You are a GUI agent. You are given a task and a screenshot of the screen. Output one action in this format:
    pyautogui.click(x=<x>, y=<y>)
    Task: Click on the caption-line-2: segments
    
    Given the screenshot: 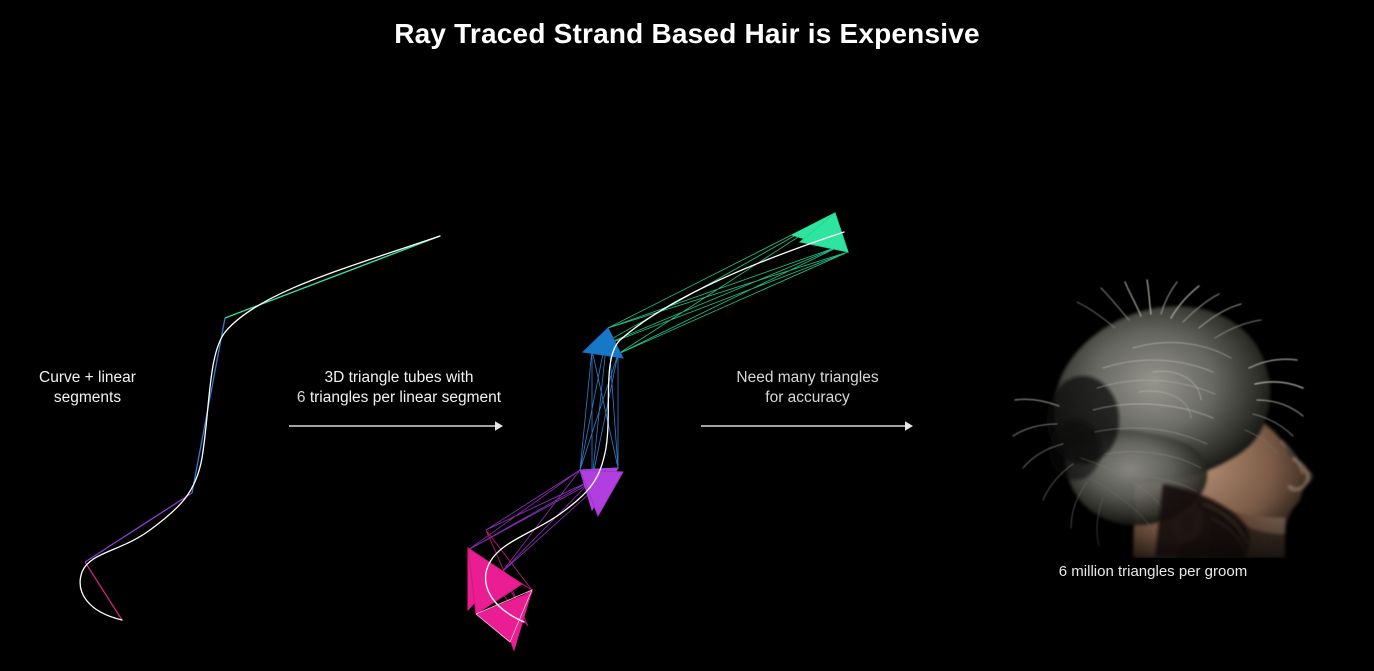 What is the action you would take?
    pyautogui.click(x=87, y=397)
    